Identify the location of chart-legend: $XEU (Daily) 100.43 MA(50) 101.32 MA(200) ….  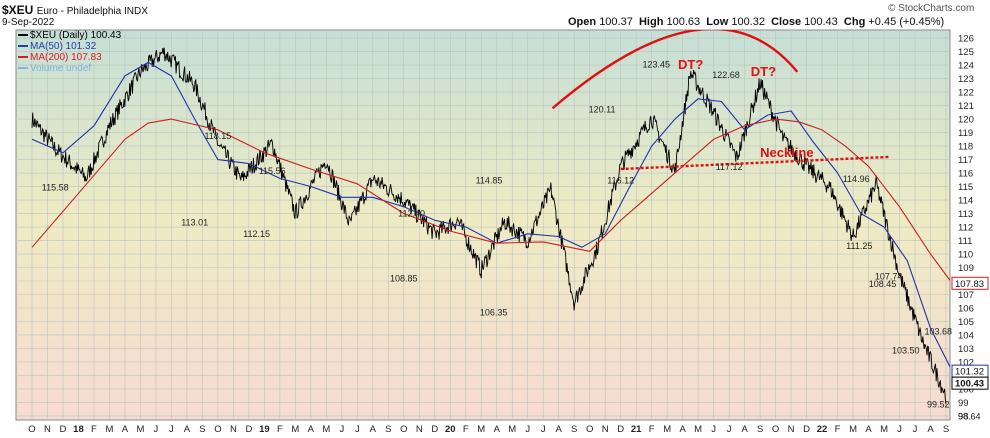
(69, 52).